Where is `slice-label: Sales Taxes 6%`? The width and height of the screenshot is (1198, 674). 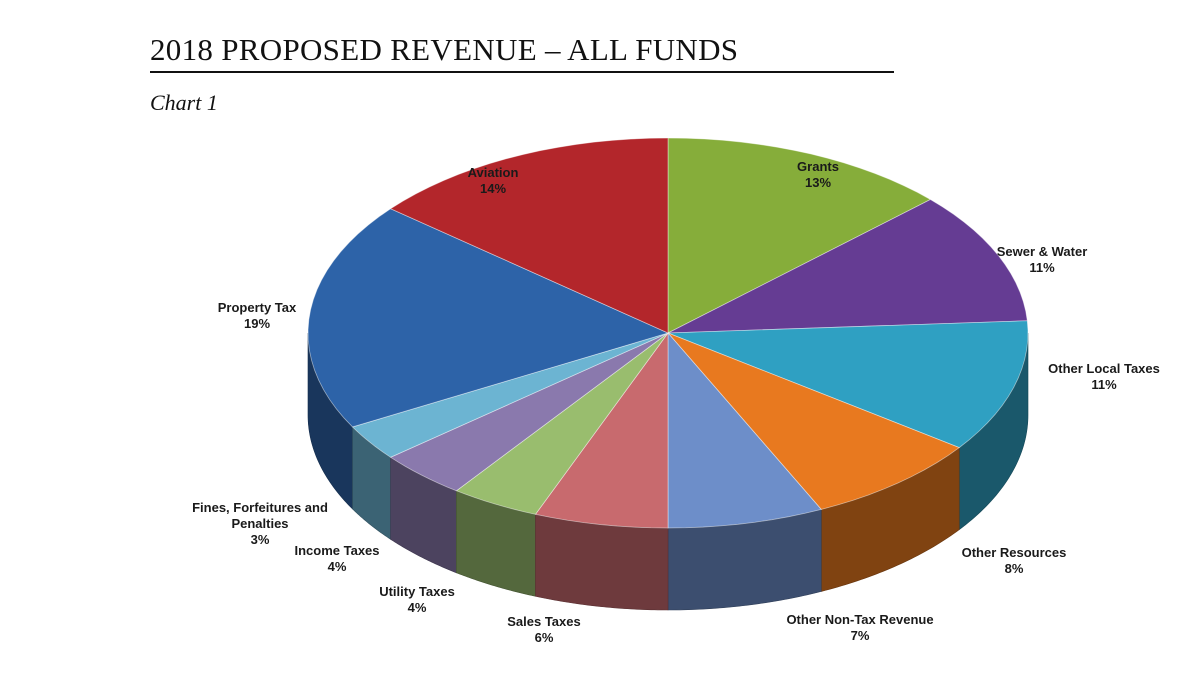 slice-label: Sales Taxes 6% is located at coordinates (543, 629).